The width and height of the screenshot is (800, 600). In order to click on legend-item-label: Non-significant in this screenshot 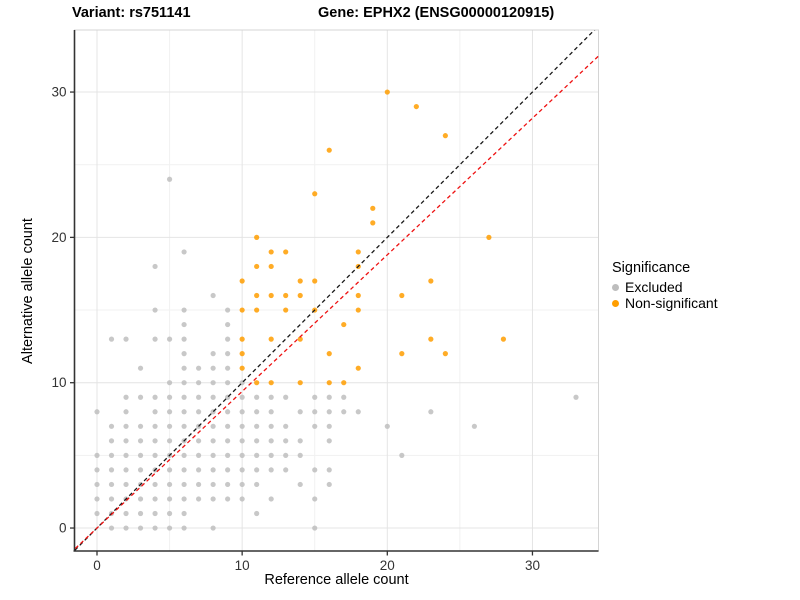, I will do `click(671, 303)`.